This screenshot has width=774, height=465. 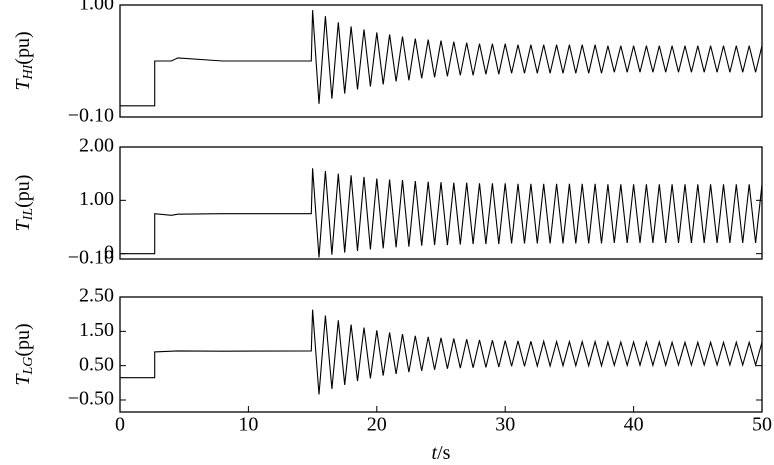 What do you see at coordinates (28, 366) in the screenshot?
I see `y-label-sub: LG` at bounding box center [28, 366].